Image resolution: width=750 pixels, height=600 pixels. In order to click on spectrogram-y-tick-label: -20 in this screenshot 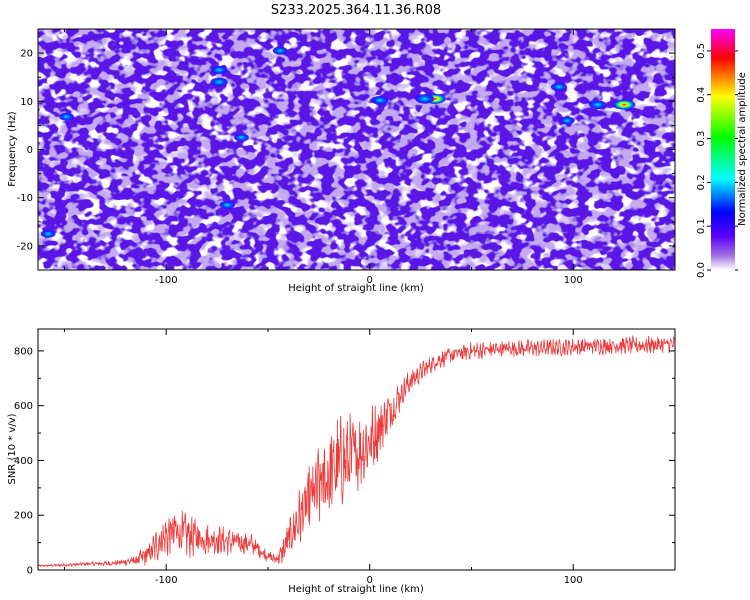, I will do `click(25, 246)`.